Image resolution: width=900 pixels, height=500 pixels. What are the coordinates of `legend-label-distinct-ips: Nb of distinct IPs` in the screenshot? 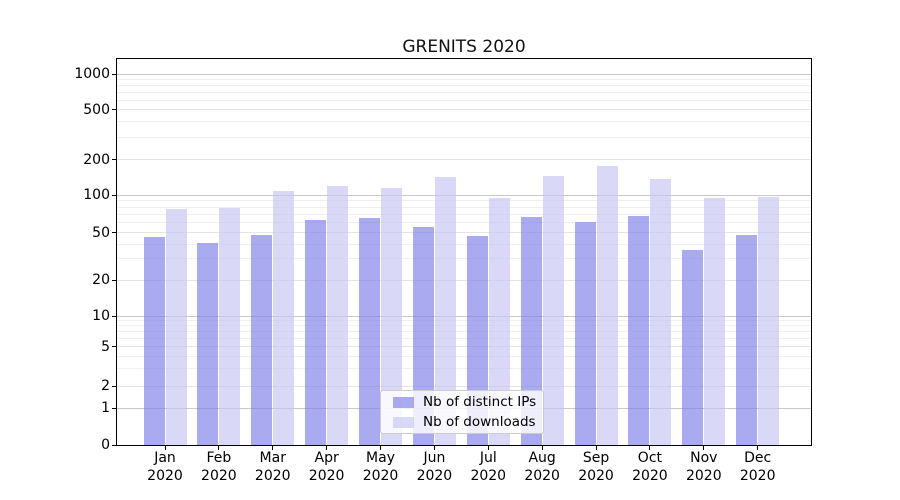 It's located at (480, 402).